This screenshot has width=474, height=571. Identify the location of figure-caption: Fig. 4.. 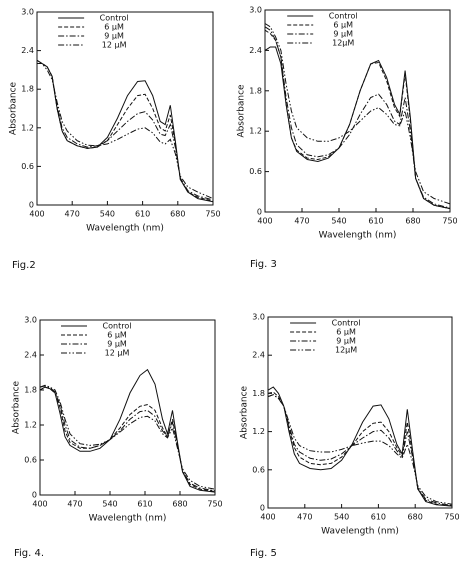
(29, 553).